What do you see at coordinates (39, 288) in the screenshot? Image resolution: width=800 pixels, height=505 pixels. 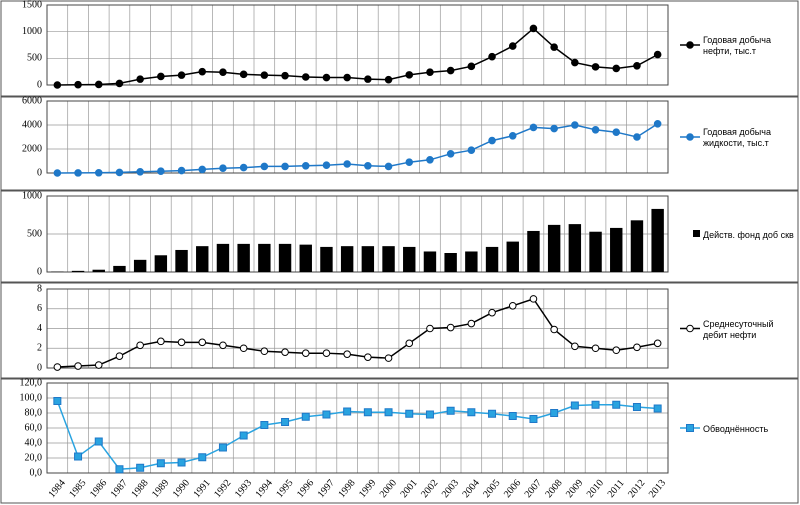 I see `y-tick-label: 8` at bounding box center [39, 288].